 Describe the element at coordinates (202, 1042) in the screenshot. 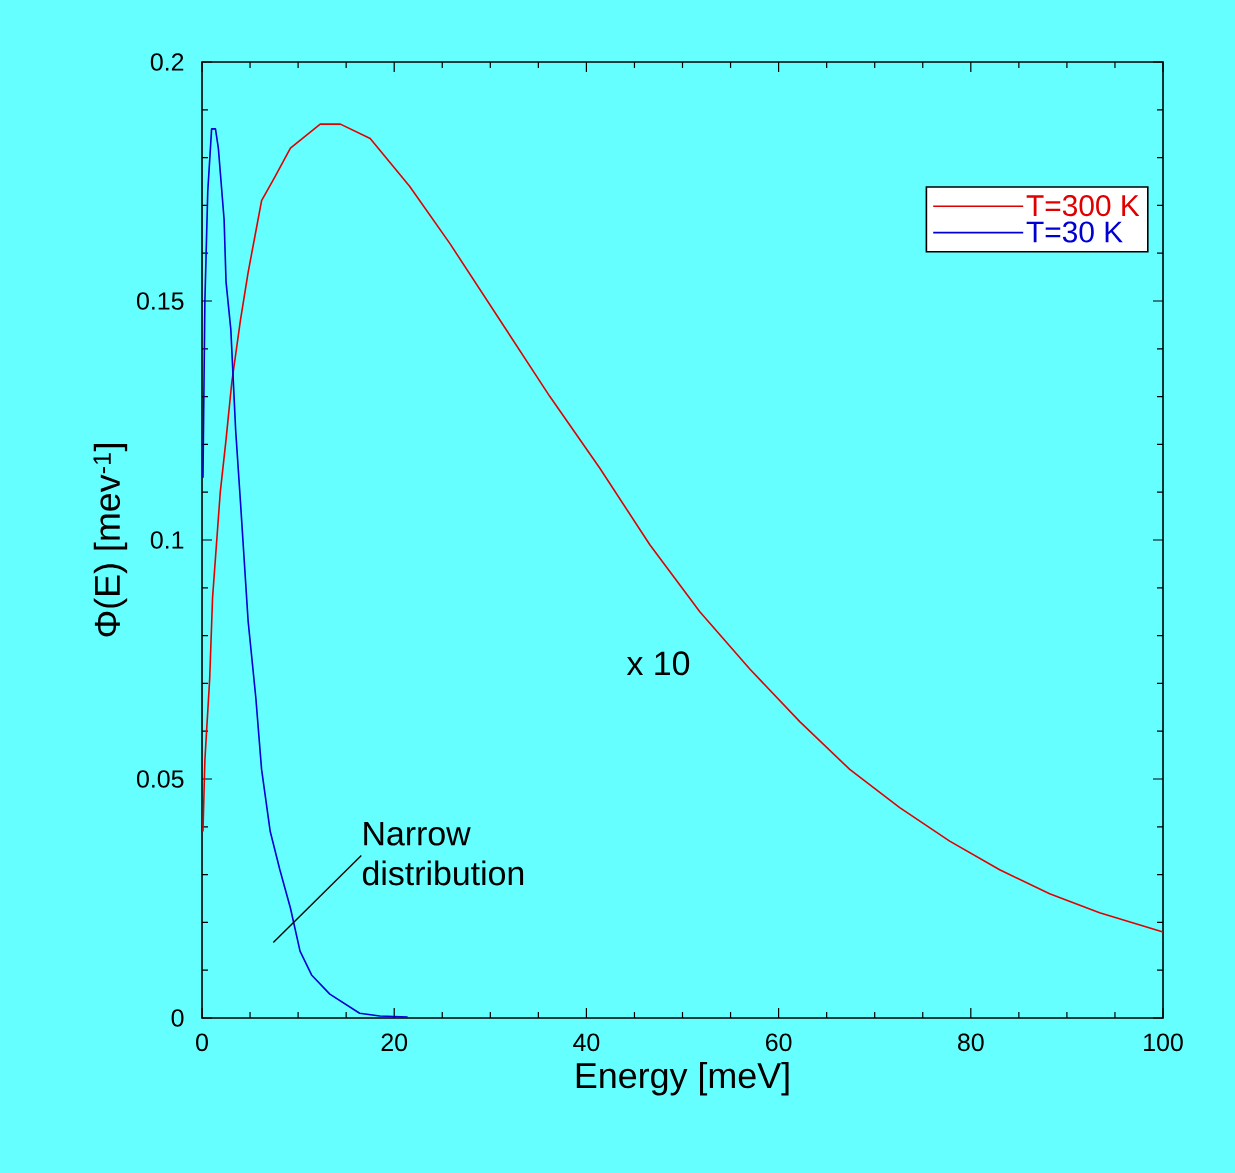

I see `x-tick-label: 0` at that location.